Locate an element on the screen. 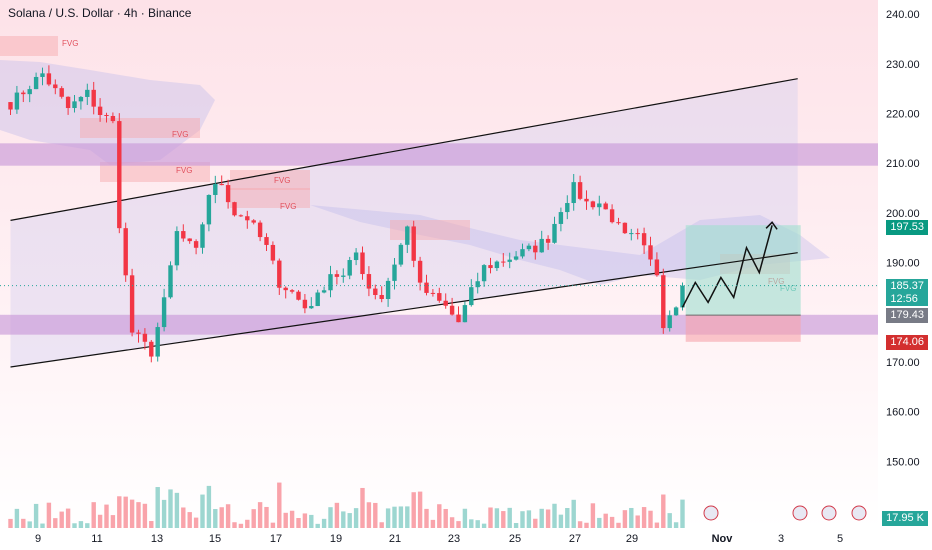  price-axis-tick: 170.00 is located at coordinates (903, 363).